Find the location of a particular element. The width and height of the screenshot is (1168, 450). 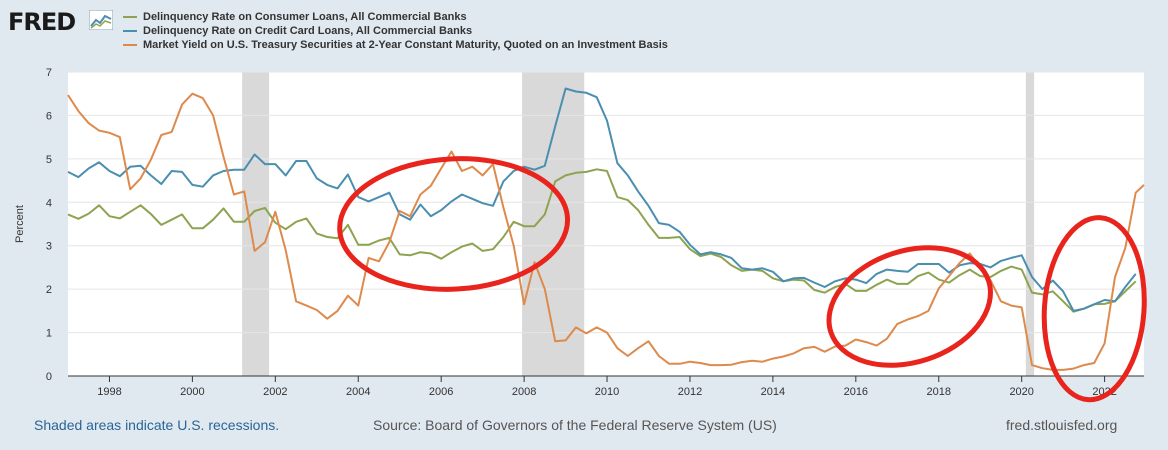

x-tick-label-2002: 2002 is located at coordinates (275, 392).